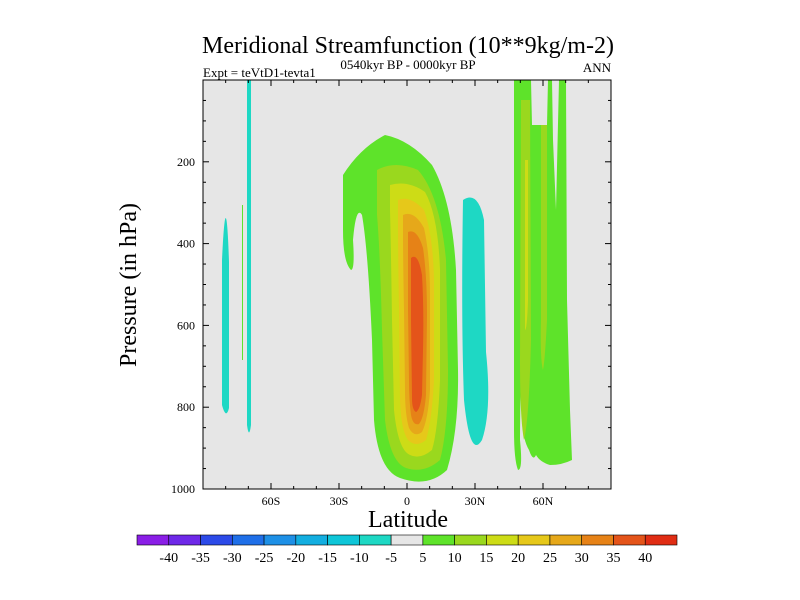 Image resolution: width=800 pixels, height=600 pixels. What do you see at coordinates (295, 558) in the screenshot?
I see `colorbar-label: -20` at bounding box center [295, 558].